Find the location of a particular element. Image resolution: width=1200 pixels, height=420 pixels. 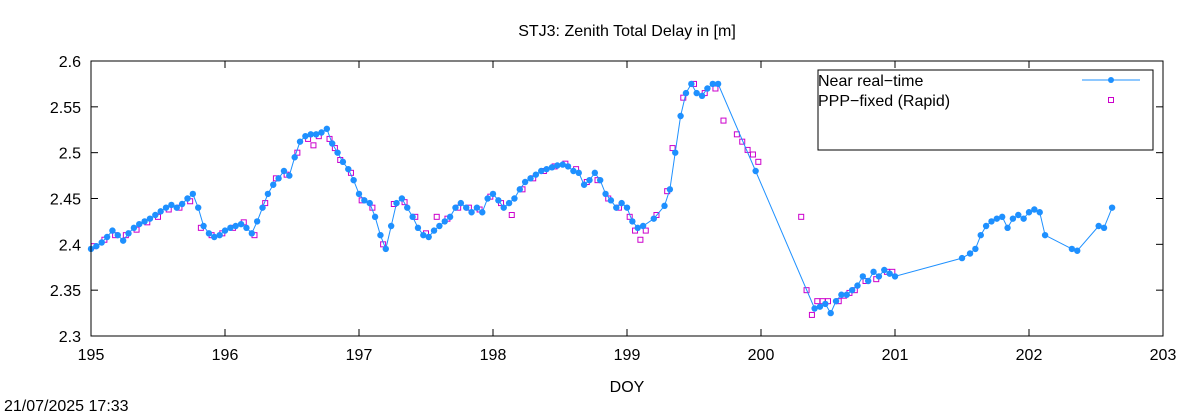

legend: Near real−time PPP−fixed (Rapid) is located at coordinates (985, 110).